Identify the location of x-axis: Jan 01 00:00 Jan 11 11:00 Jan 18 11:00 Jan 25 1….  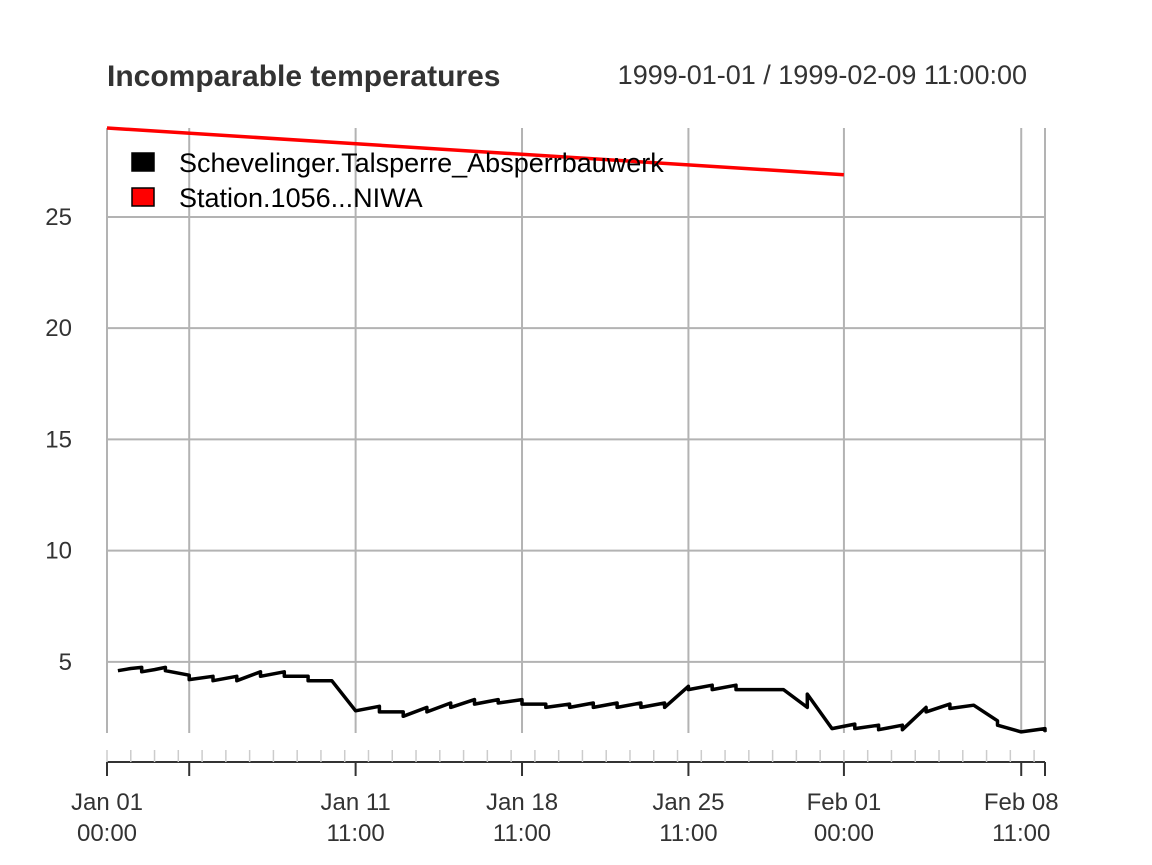
(565, 798).